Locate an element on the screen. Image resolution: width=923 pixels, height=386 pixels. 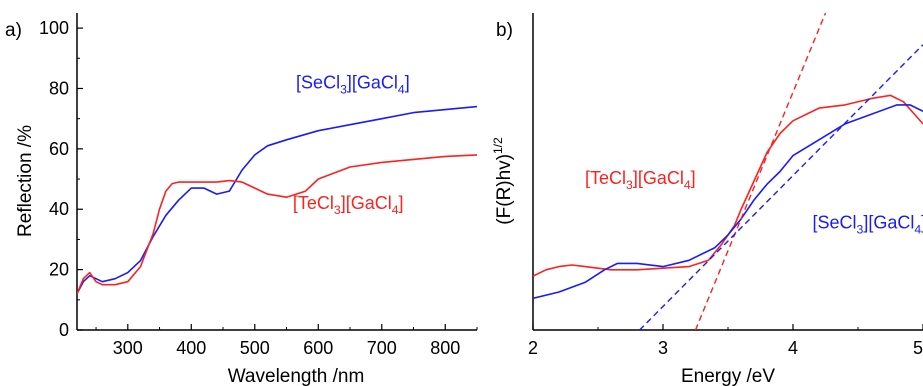
x-tick-label: 3 is located at coordinates (663, 348).